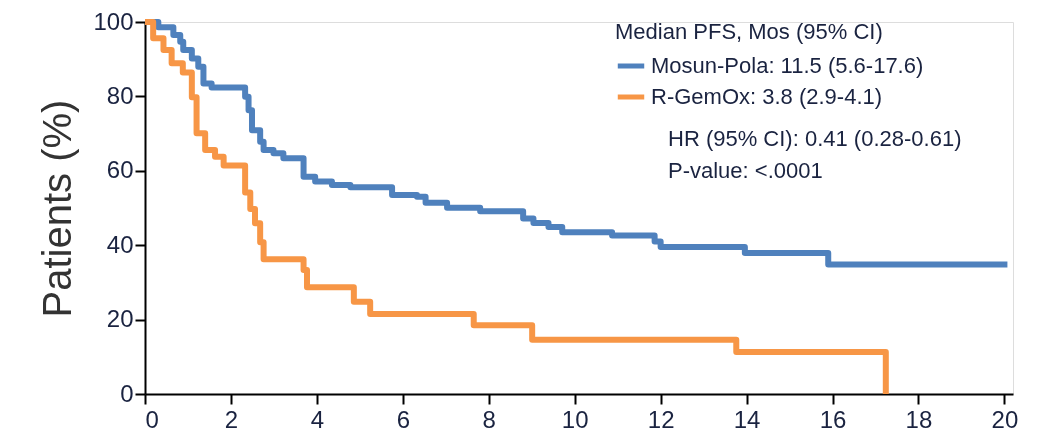 This screenshot has height=439, width=1058. Describe the element at coordinates (113, 21) in the screenshot. I see `y-tick-label: 100` at that location.